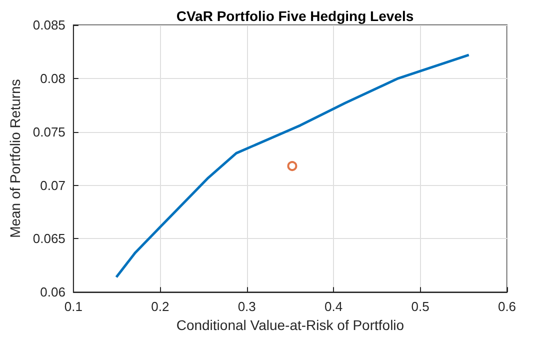 This screenshot has width=560, height=337. What do you see at coordinates (420, 306) in the screenshot?
I see `x-tick-label: 0.5` at bounding box center [420, 306].